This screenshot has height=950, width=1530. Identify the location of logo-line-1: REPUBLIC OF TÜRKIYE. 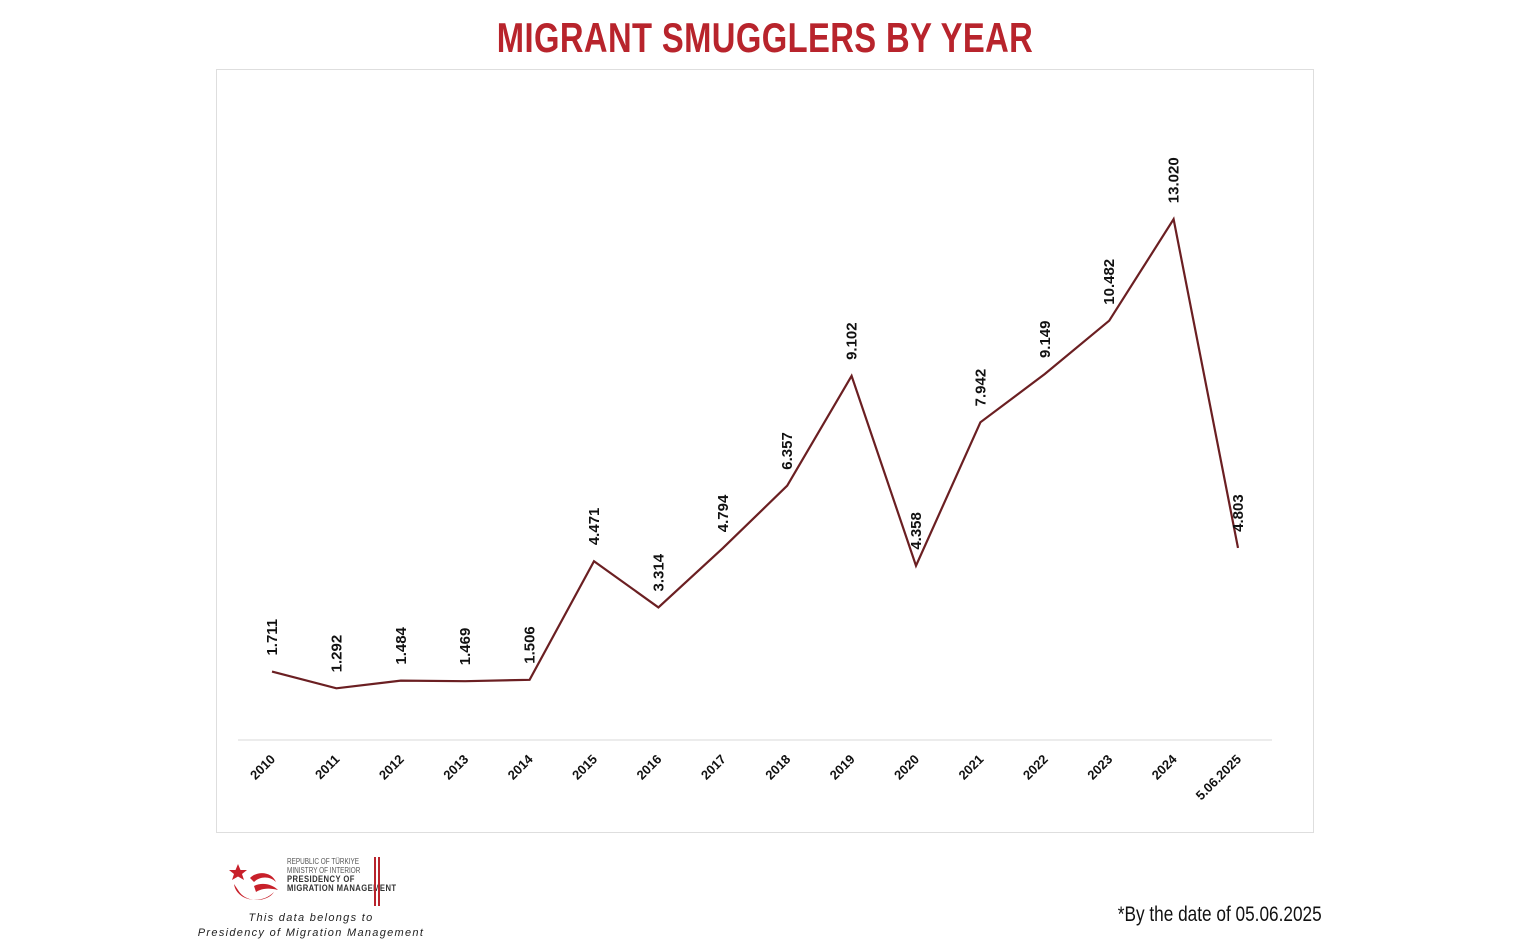
(323, 861).